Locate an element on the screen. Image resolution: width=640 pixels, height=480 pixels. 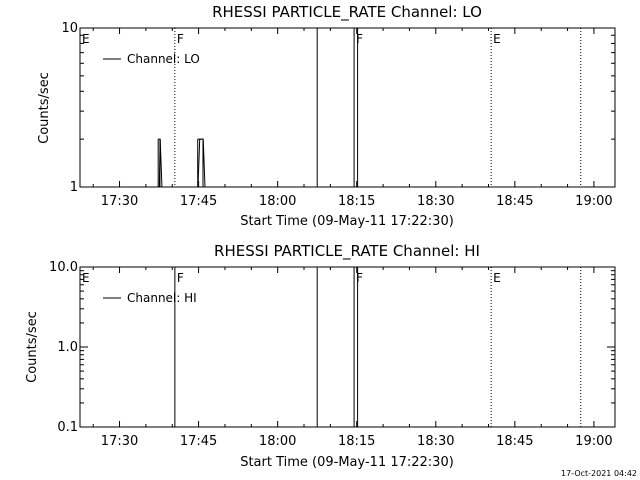
y-tick-label: 0.1 is located at coordinates (67, 427).